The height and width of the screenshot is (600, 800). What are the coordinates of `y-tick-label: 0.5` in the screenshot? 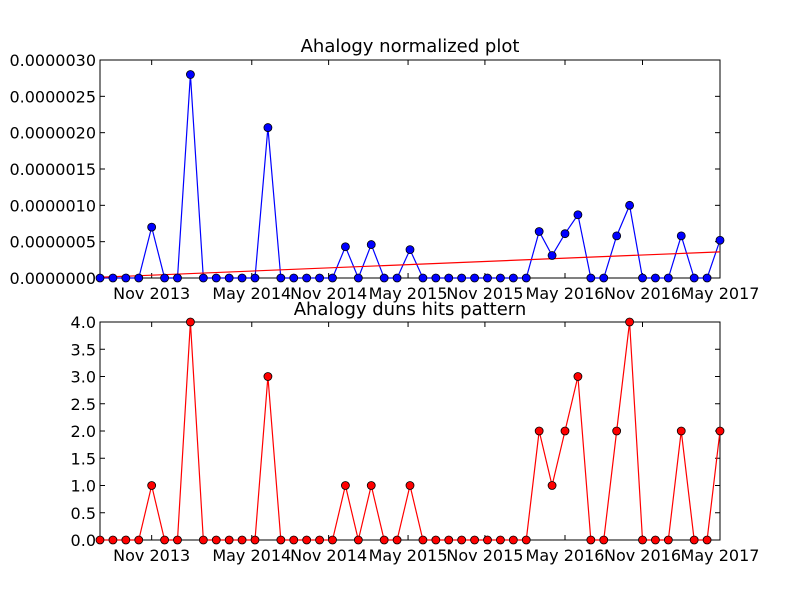 It's located at (83, 513).